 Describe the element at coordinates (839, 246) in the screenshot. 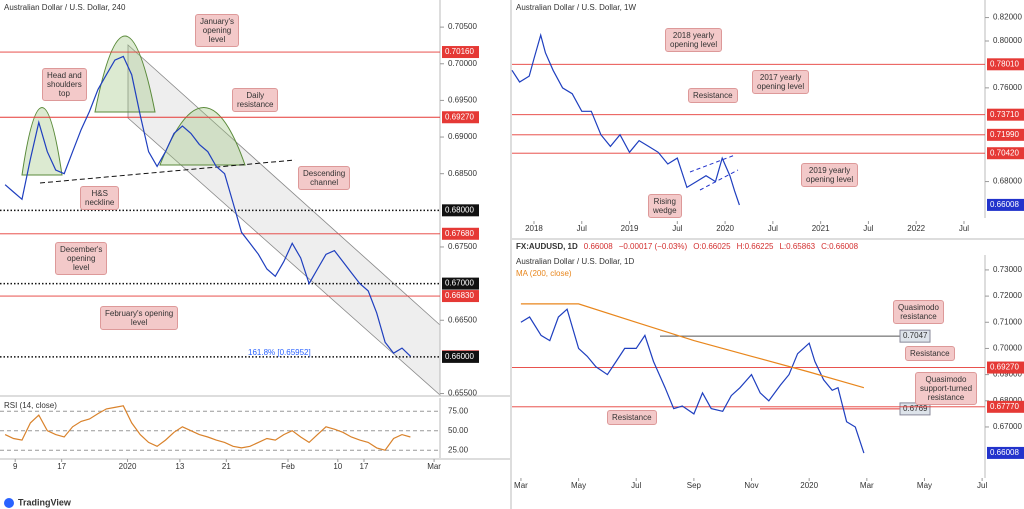

I see `quote: C:0.66008` at that location.